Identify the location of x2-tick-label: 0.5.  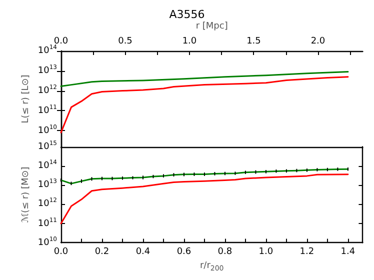
(125, 41).